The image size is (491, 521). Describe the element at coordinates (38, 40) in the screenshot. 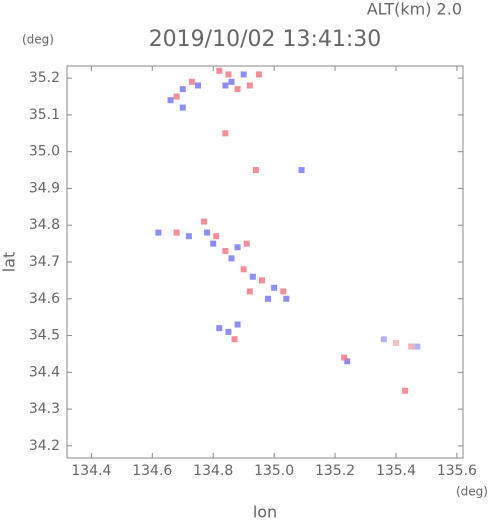

I see `y-unit: (deg)` at that location.